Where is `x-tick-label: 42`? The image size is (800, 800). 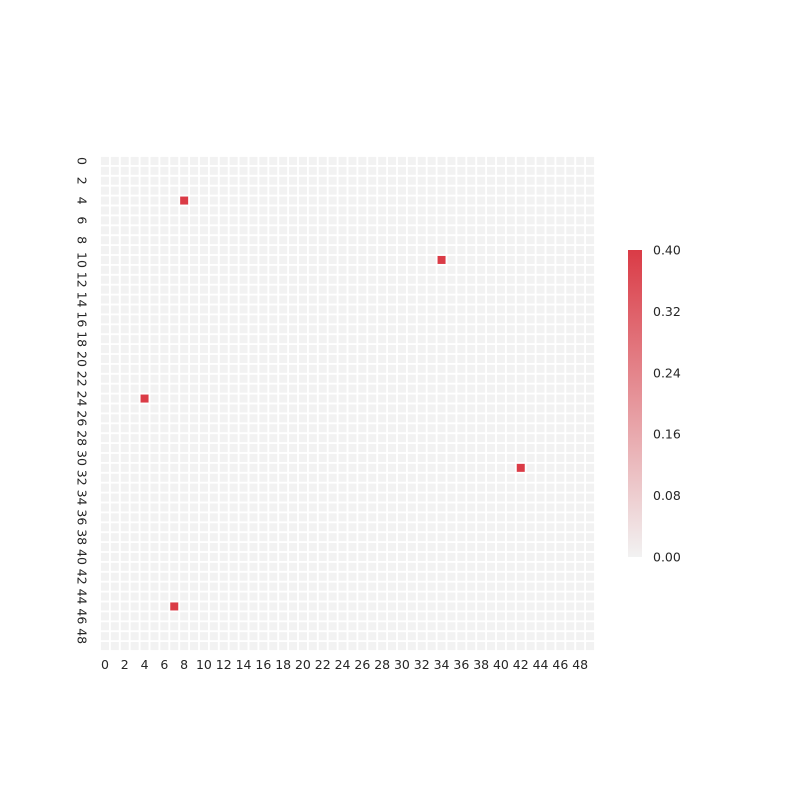
x-tick-label: 42 is located at coordinates (521, 664).